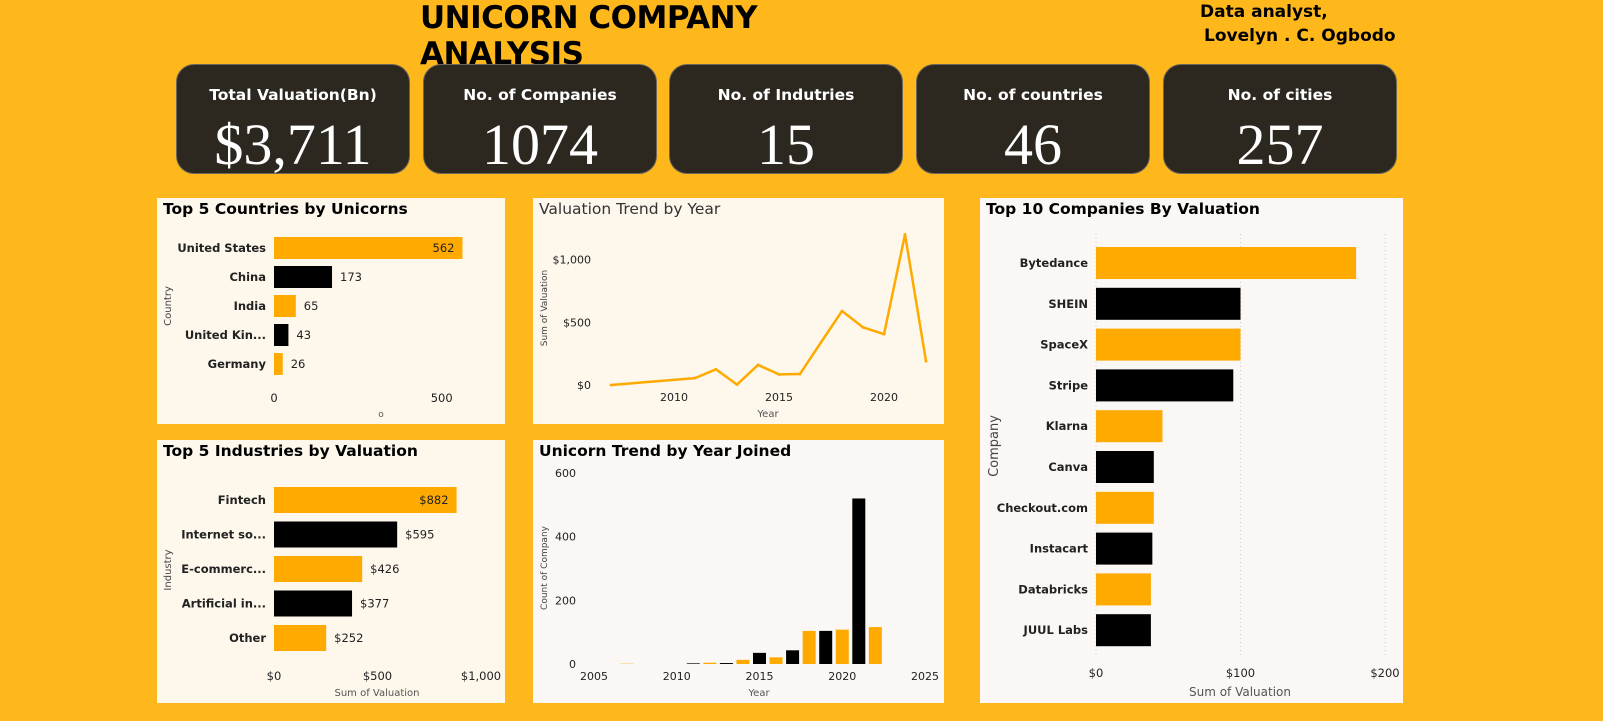  I want to click on kpi-label: No. of countries, so click(1033, 95).